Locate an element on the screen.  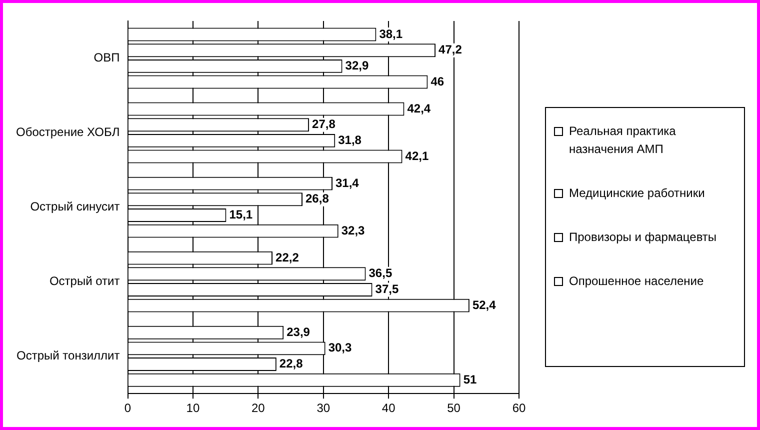
data-label: 37,5 is located at coordinates (387, 289).